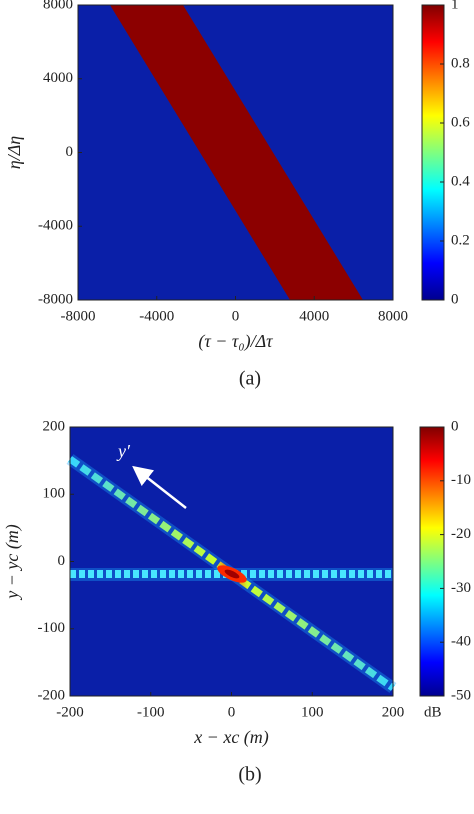  What do you see at coordinates (231, 737) in the screenshot?
I see `x-axis-label: x − xc (m)` at bounding box center [231, 737].